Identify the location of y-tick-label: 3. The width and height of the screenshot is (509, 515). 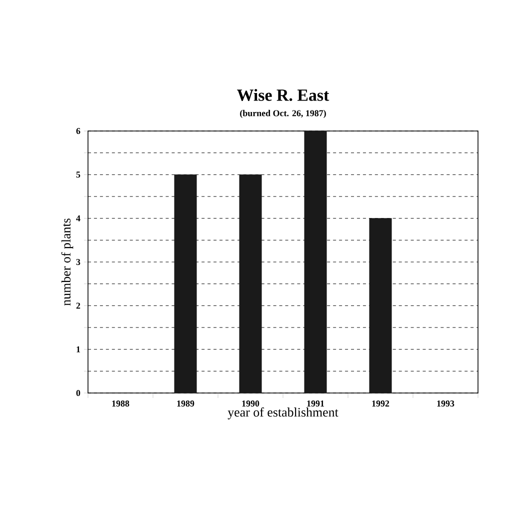
(78, 262).